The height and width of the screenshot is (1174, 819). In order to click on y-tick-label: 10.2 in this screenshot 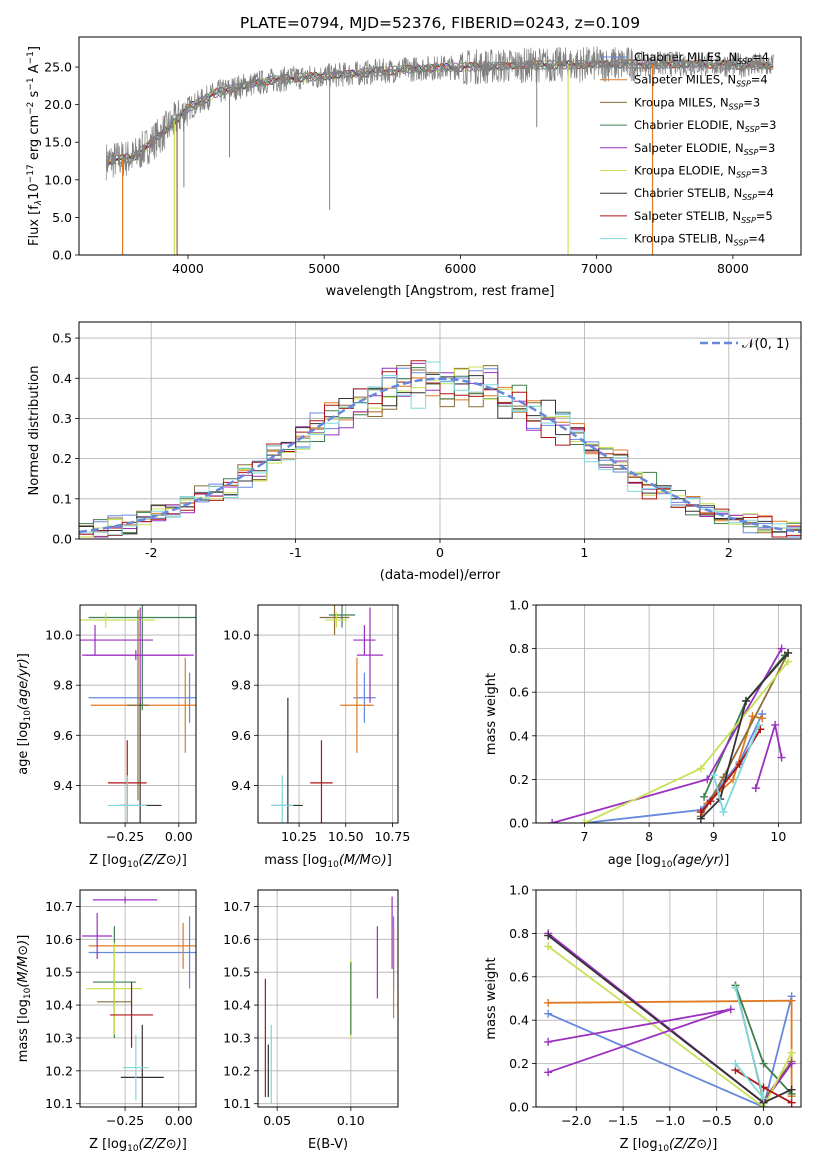, I will do `click(59, 1070)`.